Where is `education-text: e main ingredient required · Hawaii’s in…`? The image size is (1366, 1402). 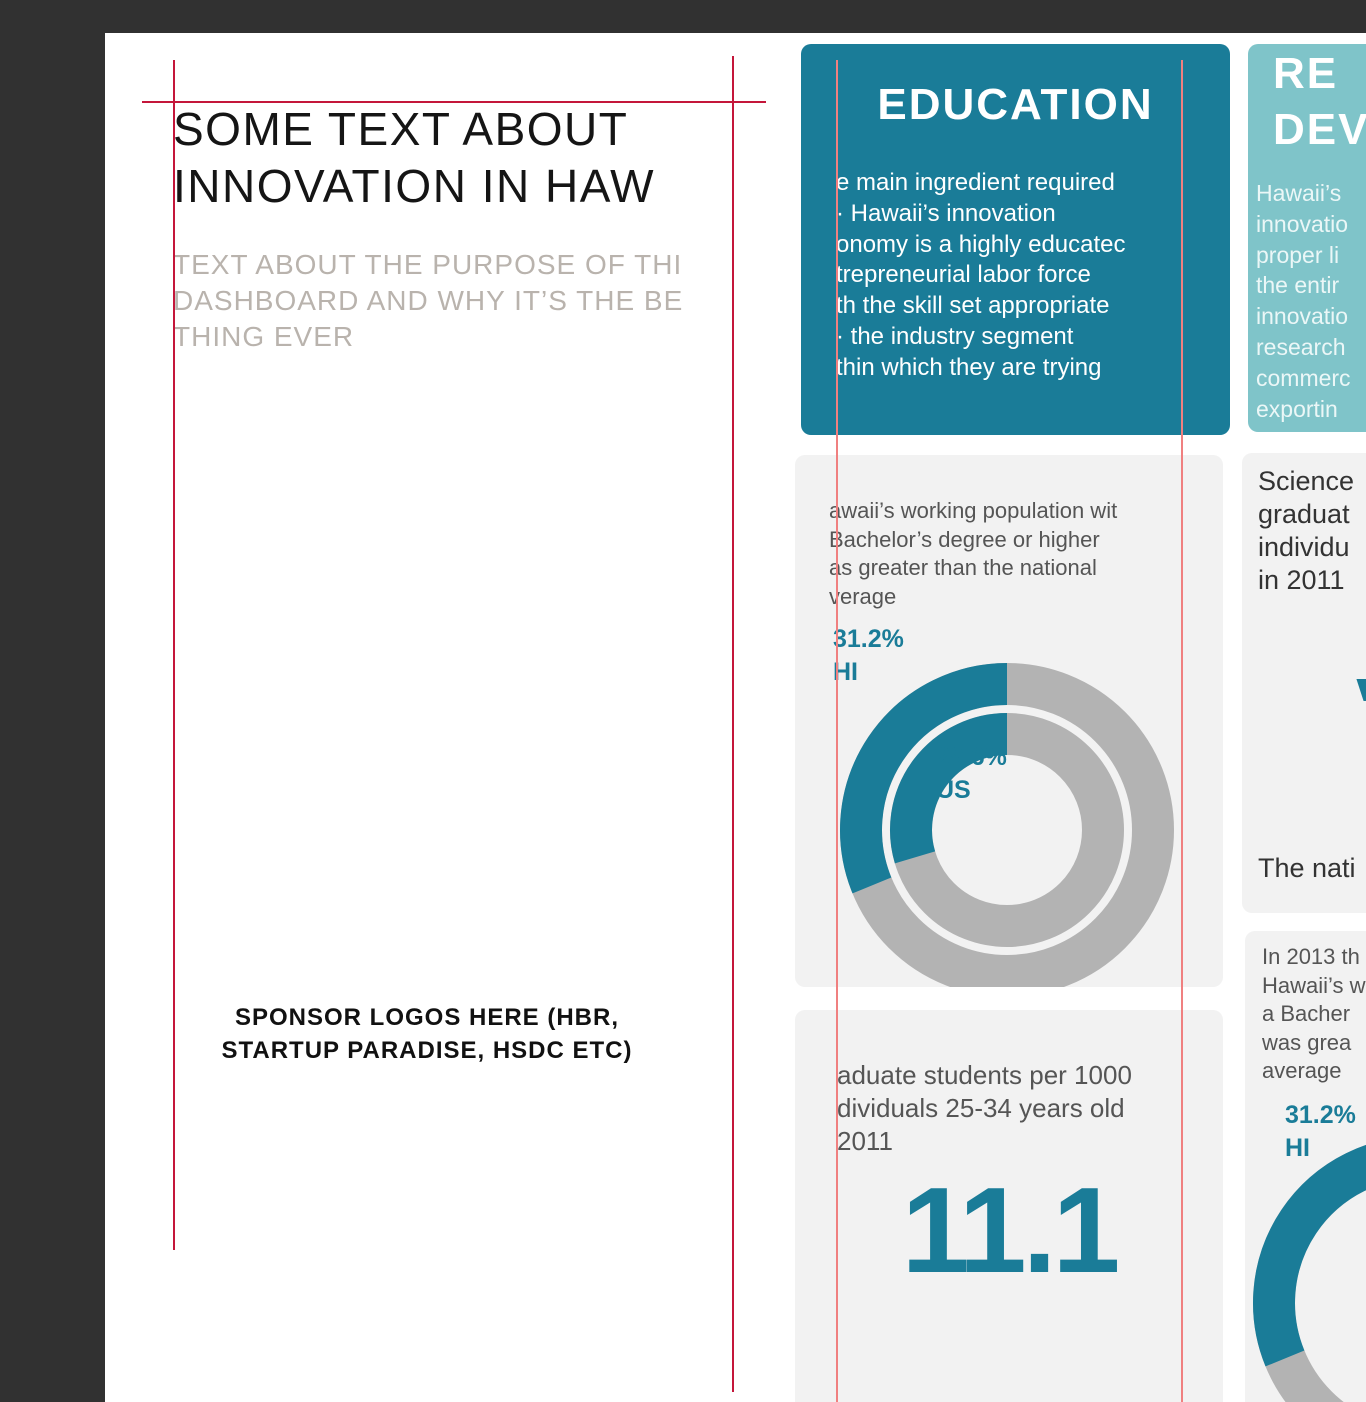
education-text: e main ingredient required · Hawaii’s in… is located at coordinates (981, 275).